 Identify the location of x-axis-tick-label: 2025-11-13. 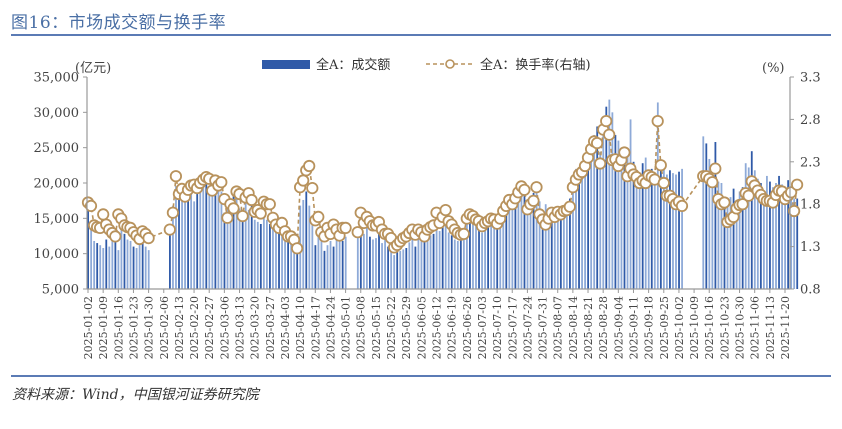
(770, 327).